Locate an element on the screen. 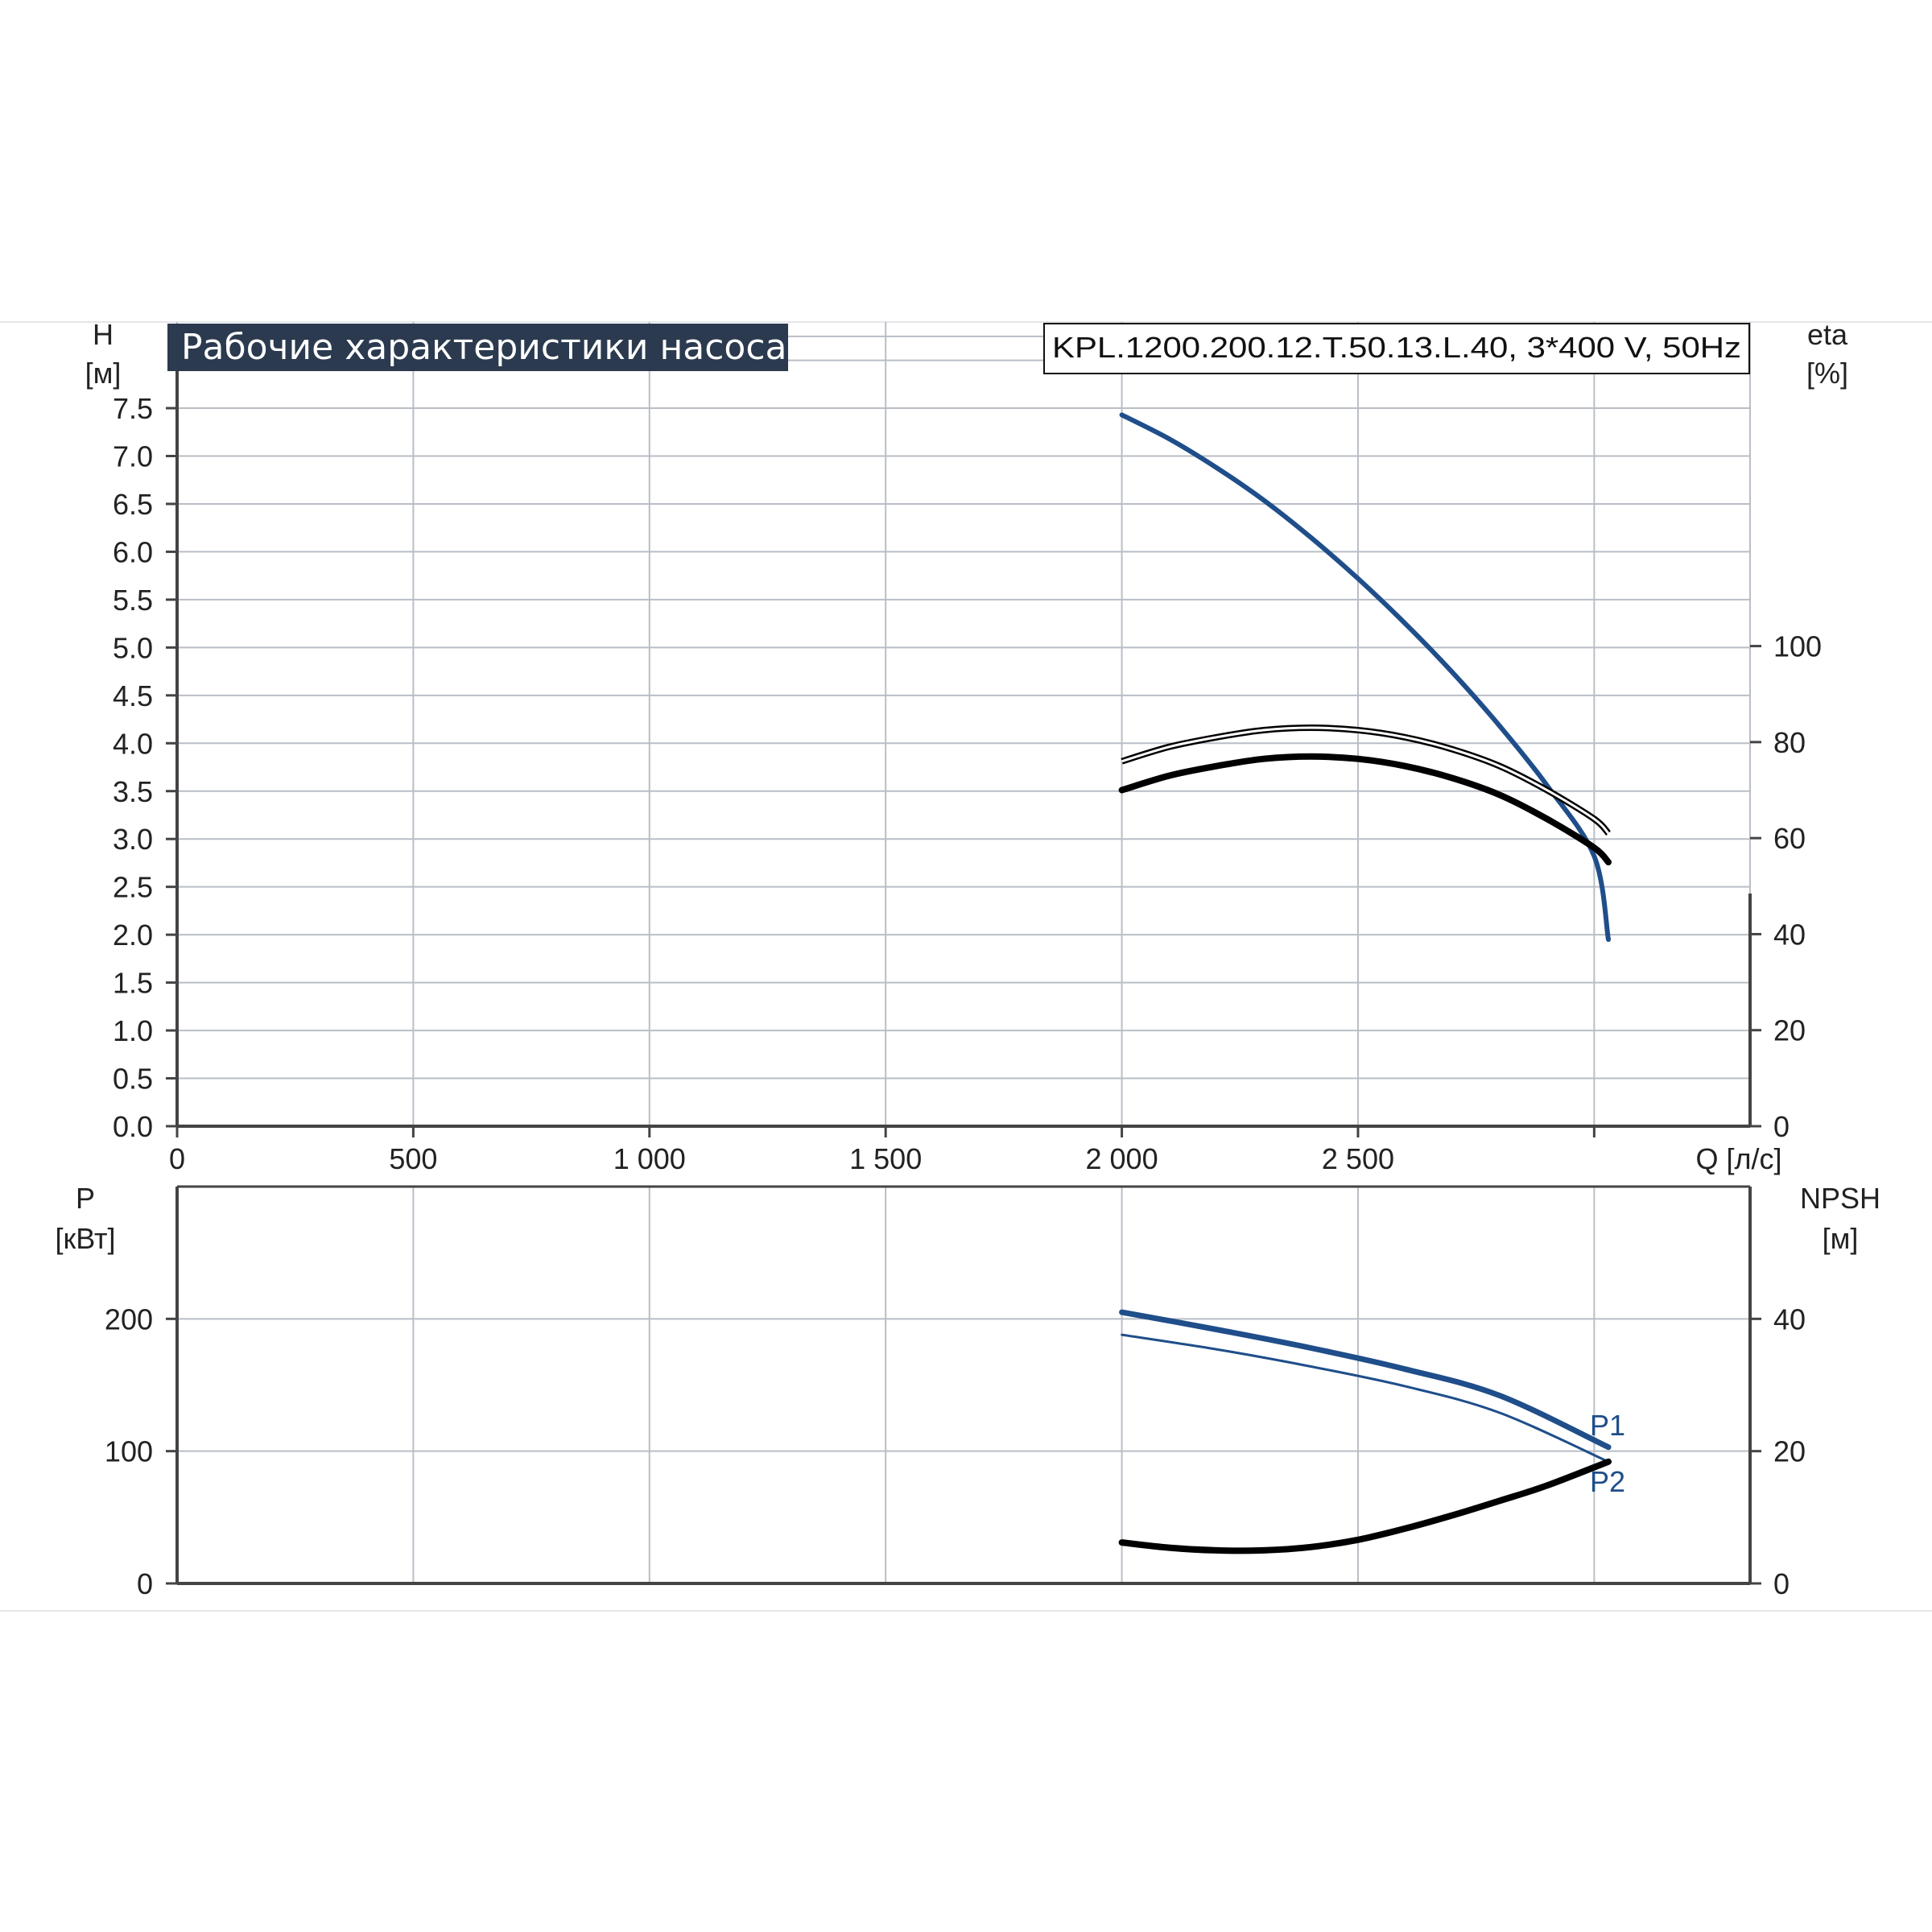 The image size is (1932, 1932). eta-tick-label: 20 is located at coordinates (1789, 1030).